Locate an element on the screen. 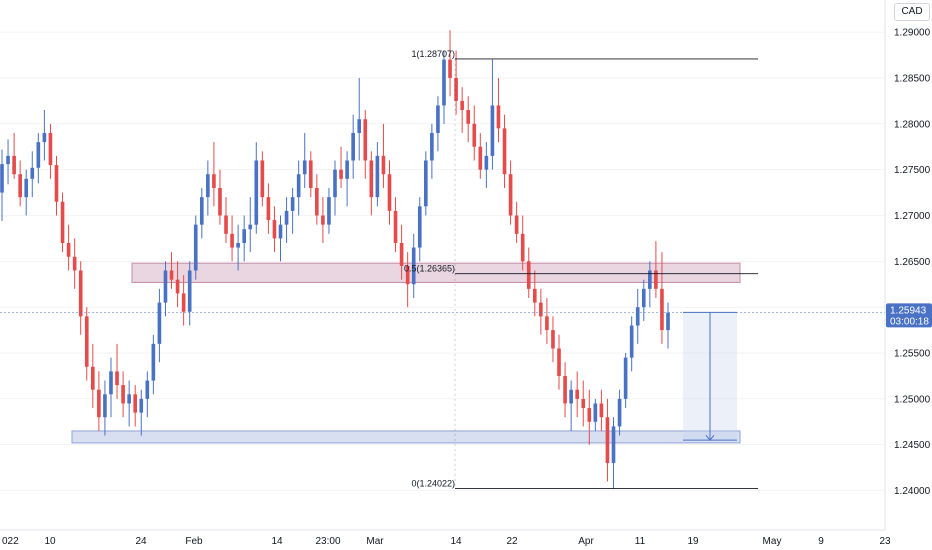 Image resolution: width=932 pixels, height=550 pixels. projection-arrow-head is located at coordinates (710, 437).